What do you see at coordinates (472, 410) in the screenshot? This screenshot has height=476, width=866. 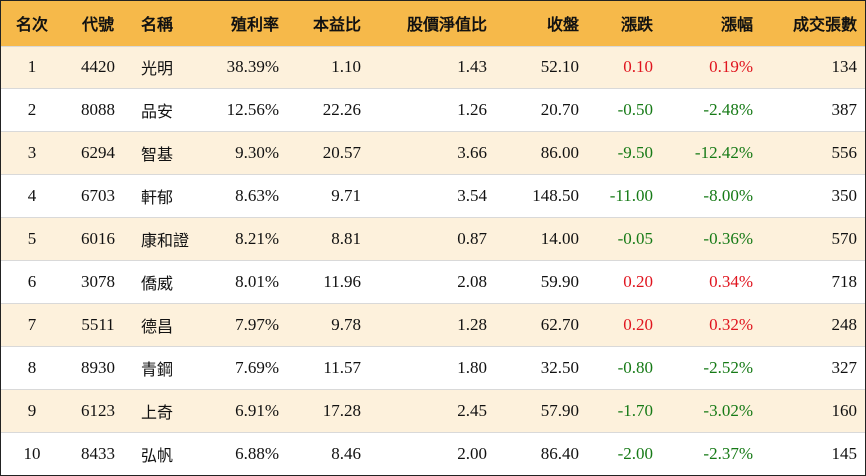 I see `cell-pb: 2.45` at bounding box center [472, 410].